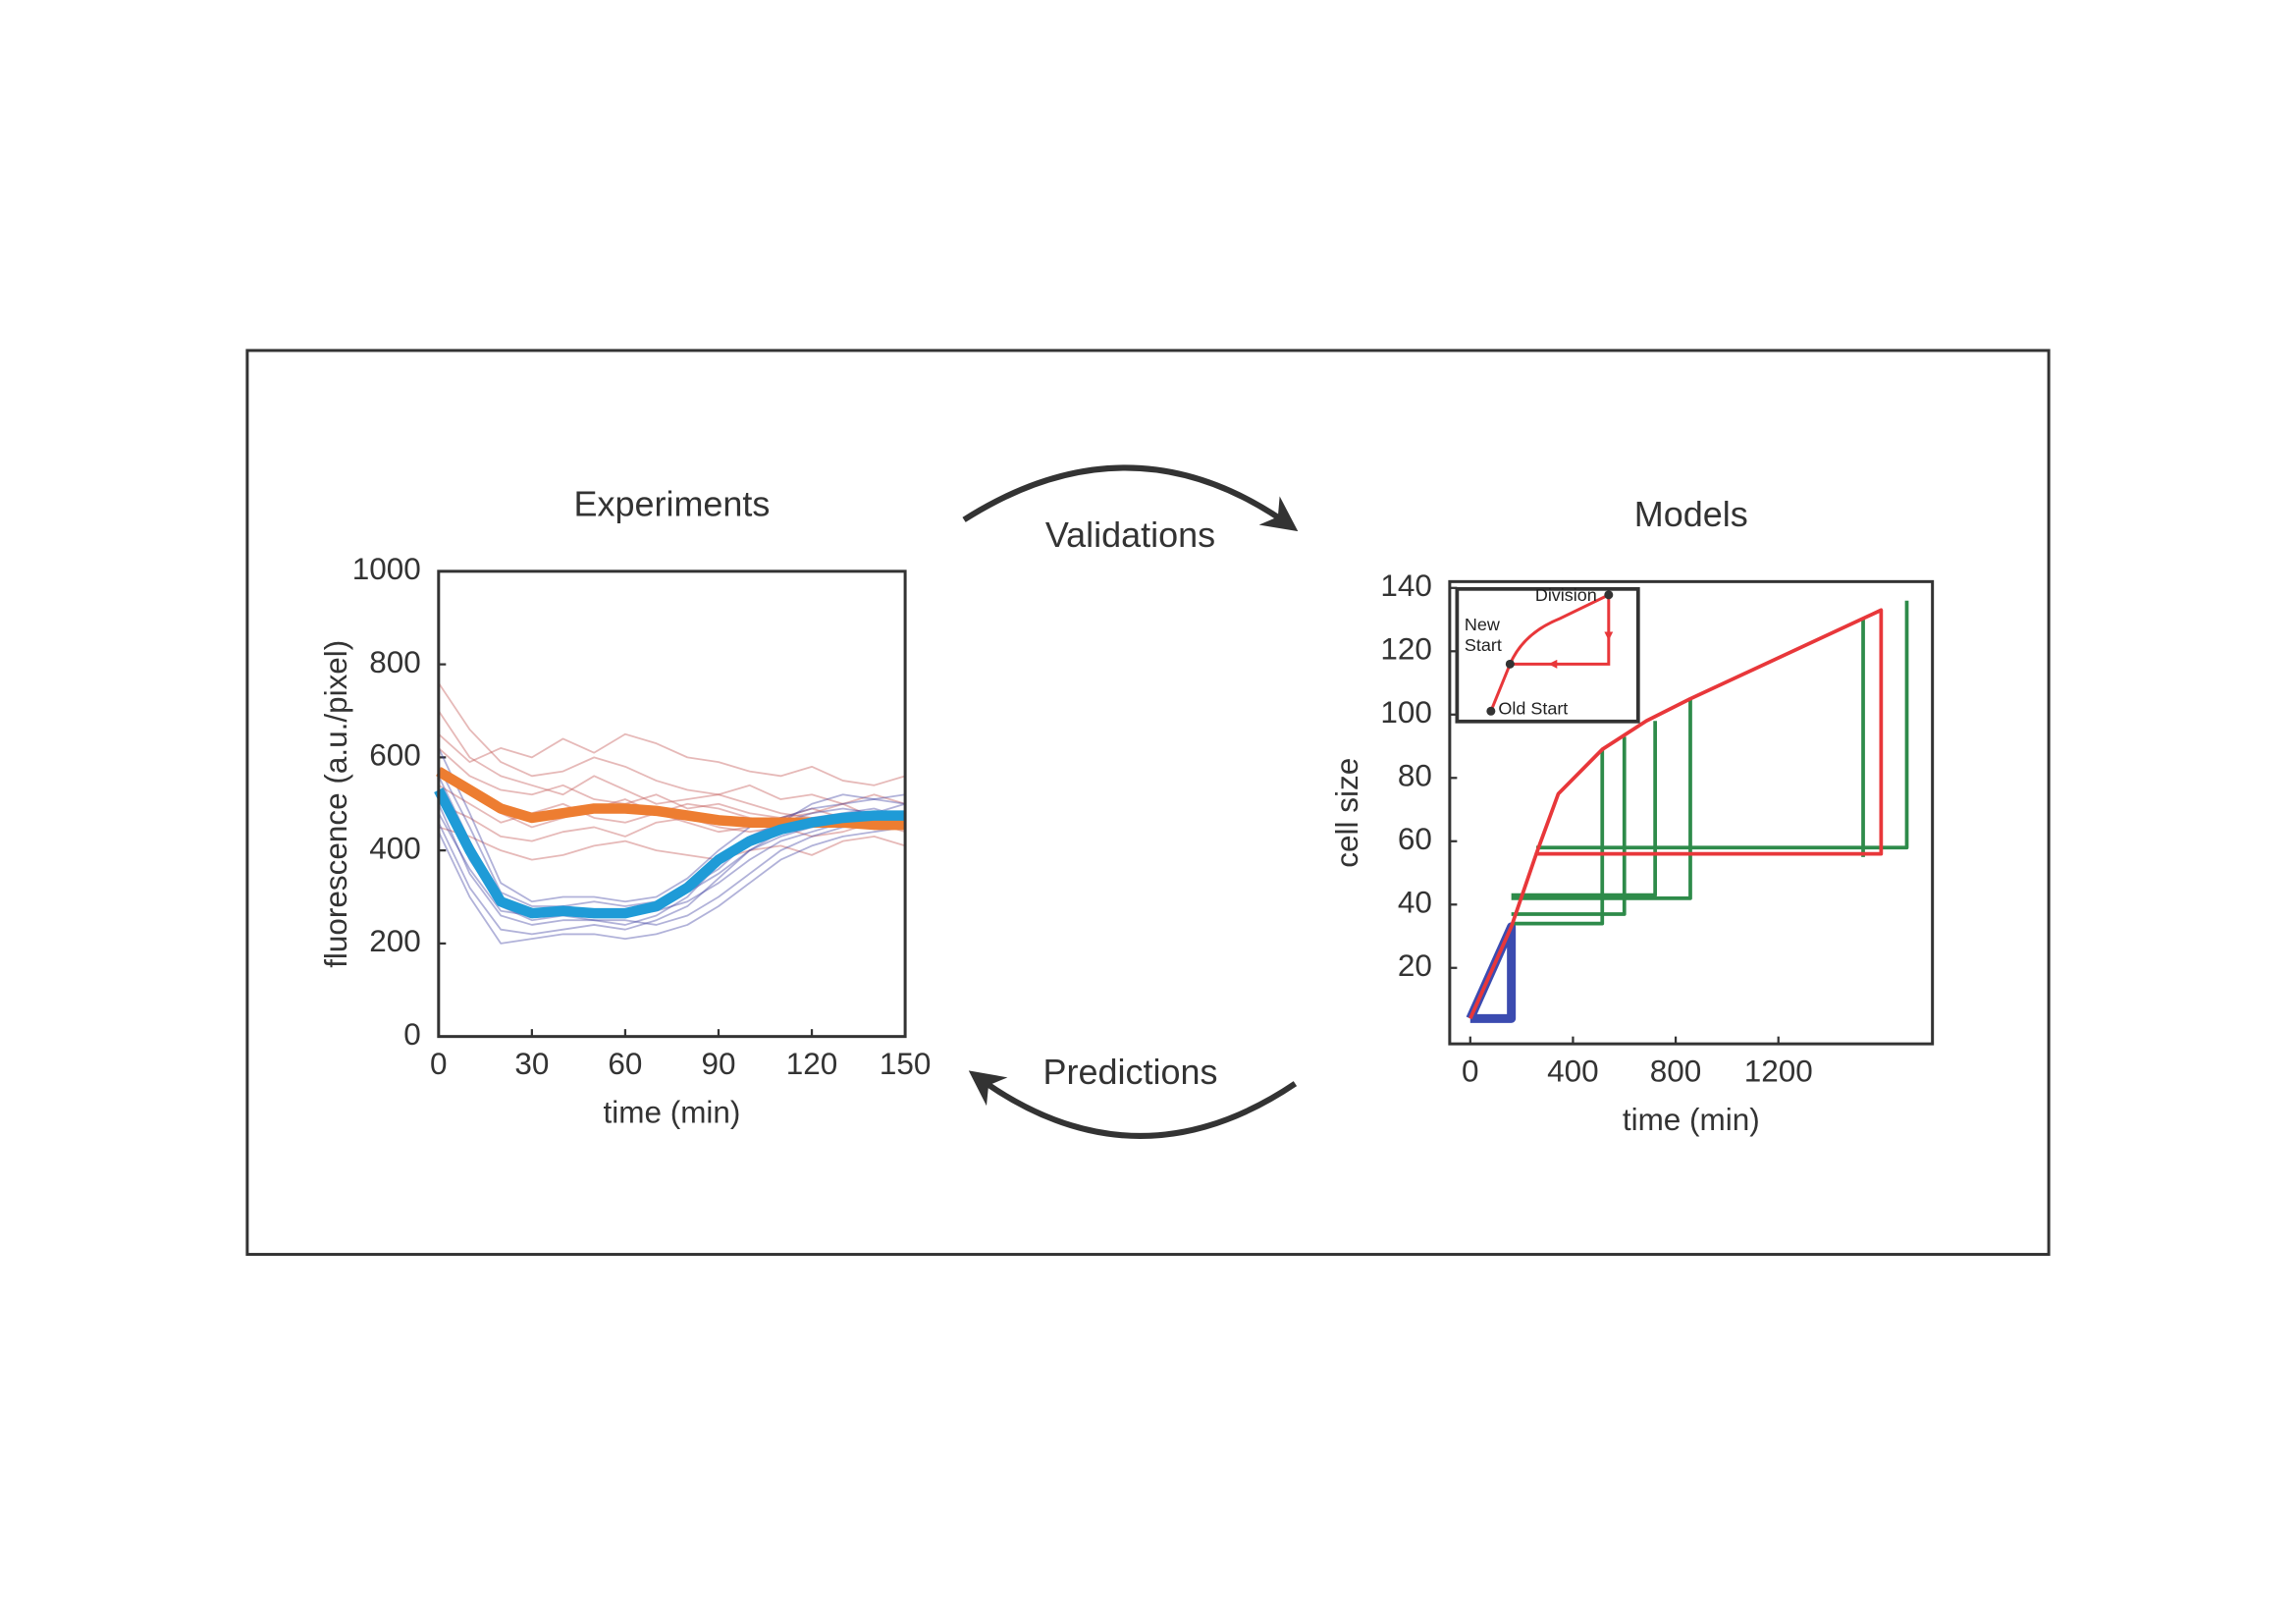 Image resolution: width=2296 pixels, height=1624 pixels. I want to click on y-tick-label: 140, so click(1406, 585).